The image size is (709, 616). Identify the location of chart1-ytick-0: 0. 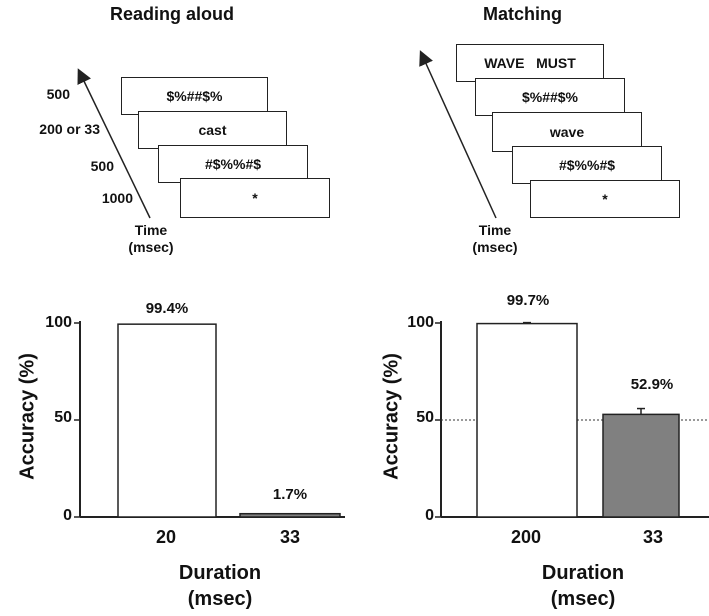
(67, 515).